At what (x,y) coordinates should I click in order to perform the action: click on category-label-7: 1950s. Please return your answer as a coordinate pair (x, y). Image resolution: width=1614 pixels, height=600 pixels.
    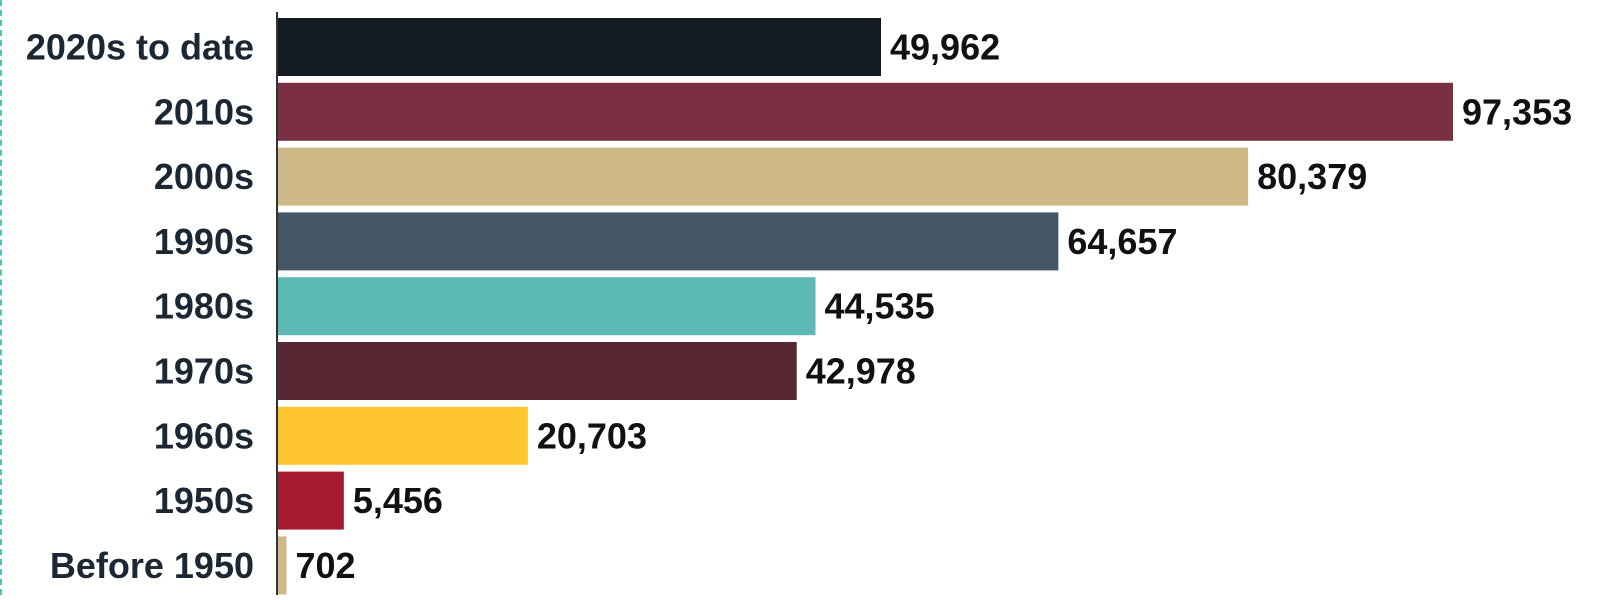
    Looking at the image, I should click on (204, 500).